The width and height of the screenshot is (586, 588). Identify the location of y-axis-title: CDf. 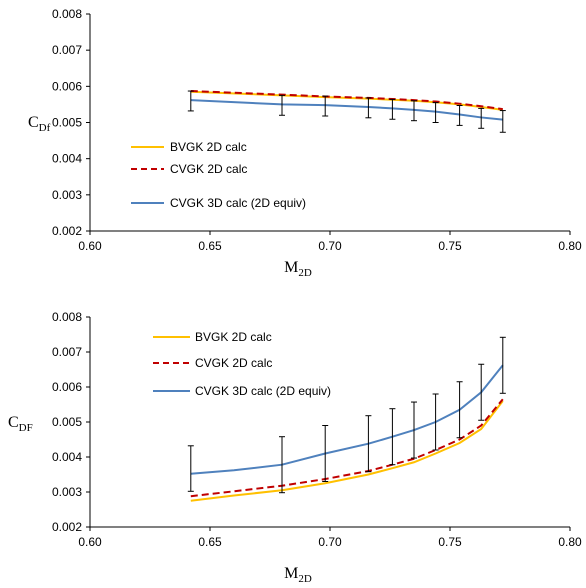
(39, 124).